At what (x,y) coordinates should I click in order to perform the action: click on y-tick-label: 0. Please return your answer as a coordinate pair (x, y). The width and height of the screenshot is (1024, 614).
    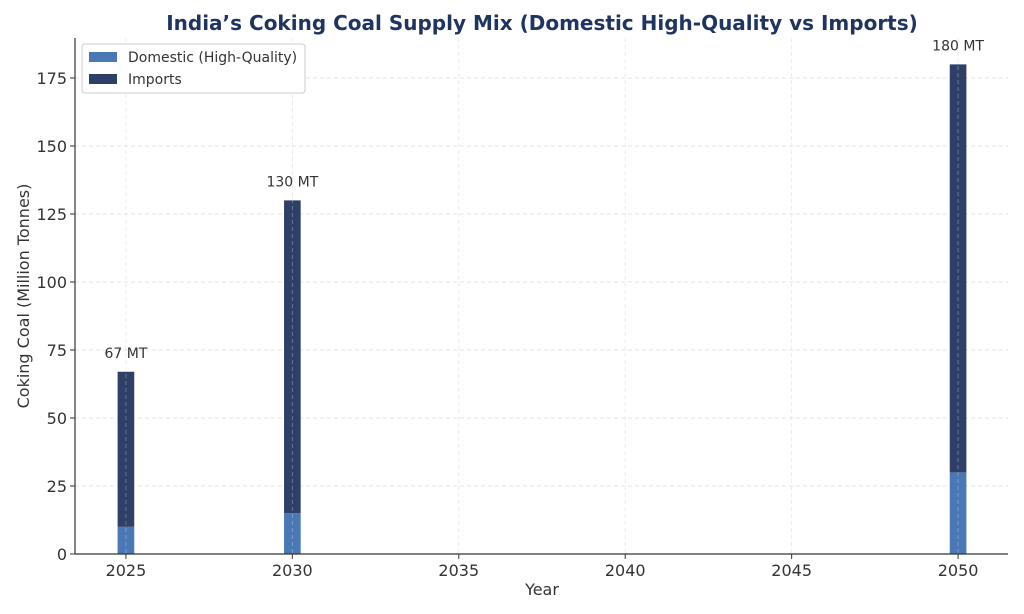
    Looking at the image, I should click on (62, 554).